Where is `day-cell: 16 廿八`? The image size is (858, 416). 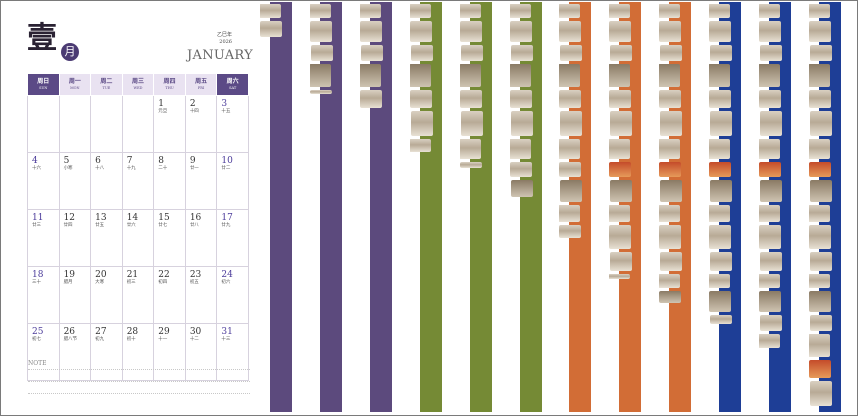
day-cell: 16 廿八 is located at coordinates (201, 238).